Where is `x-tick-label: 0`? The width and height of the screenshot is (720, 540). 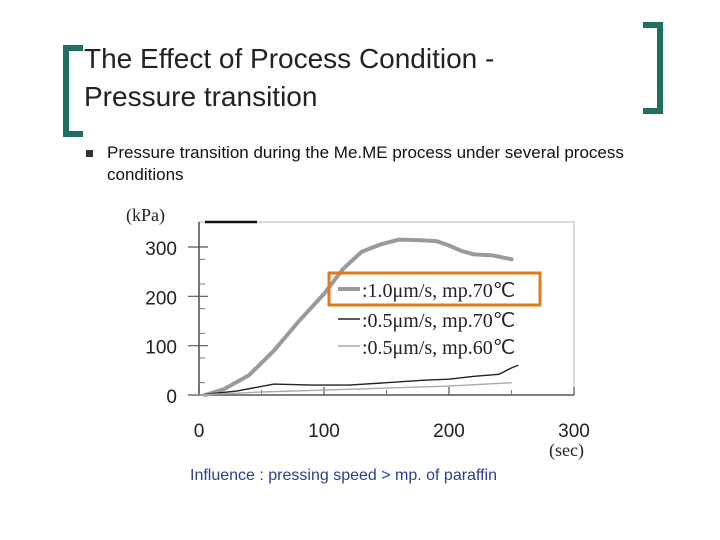
x-tick-label: 0 is located at coordinates (199, 431).